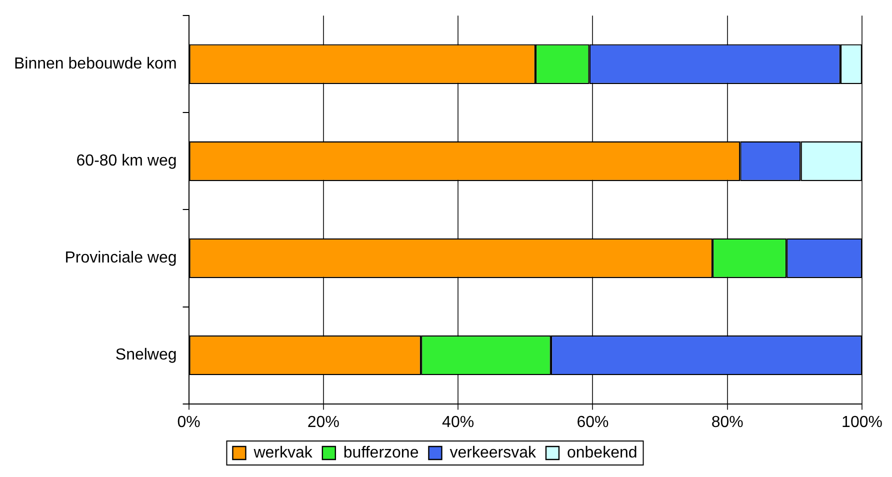 The width and height of the screenshot is (892, 477). What do you see at coordinates (862, 422) in the screenshot?
I see `x-tick-label: 100%` at bounding box center [862, 422].